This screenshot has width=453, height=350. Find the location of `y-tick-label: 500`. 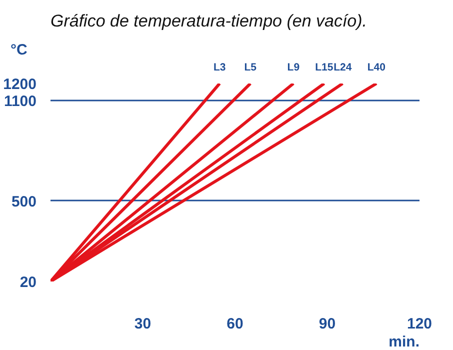

y-tick-label: 500 is located at coordinates (24, 201).